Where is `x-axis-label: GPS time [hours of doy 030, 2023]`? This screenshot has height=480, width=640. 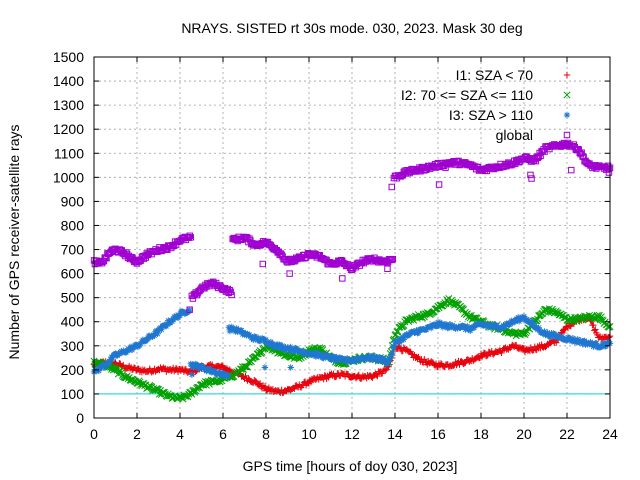
x-axis-label: GPS time [hours of doy 030, 2023] is located at coordinates (350, 466).